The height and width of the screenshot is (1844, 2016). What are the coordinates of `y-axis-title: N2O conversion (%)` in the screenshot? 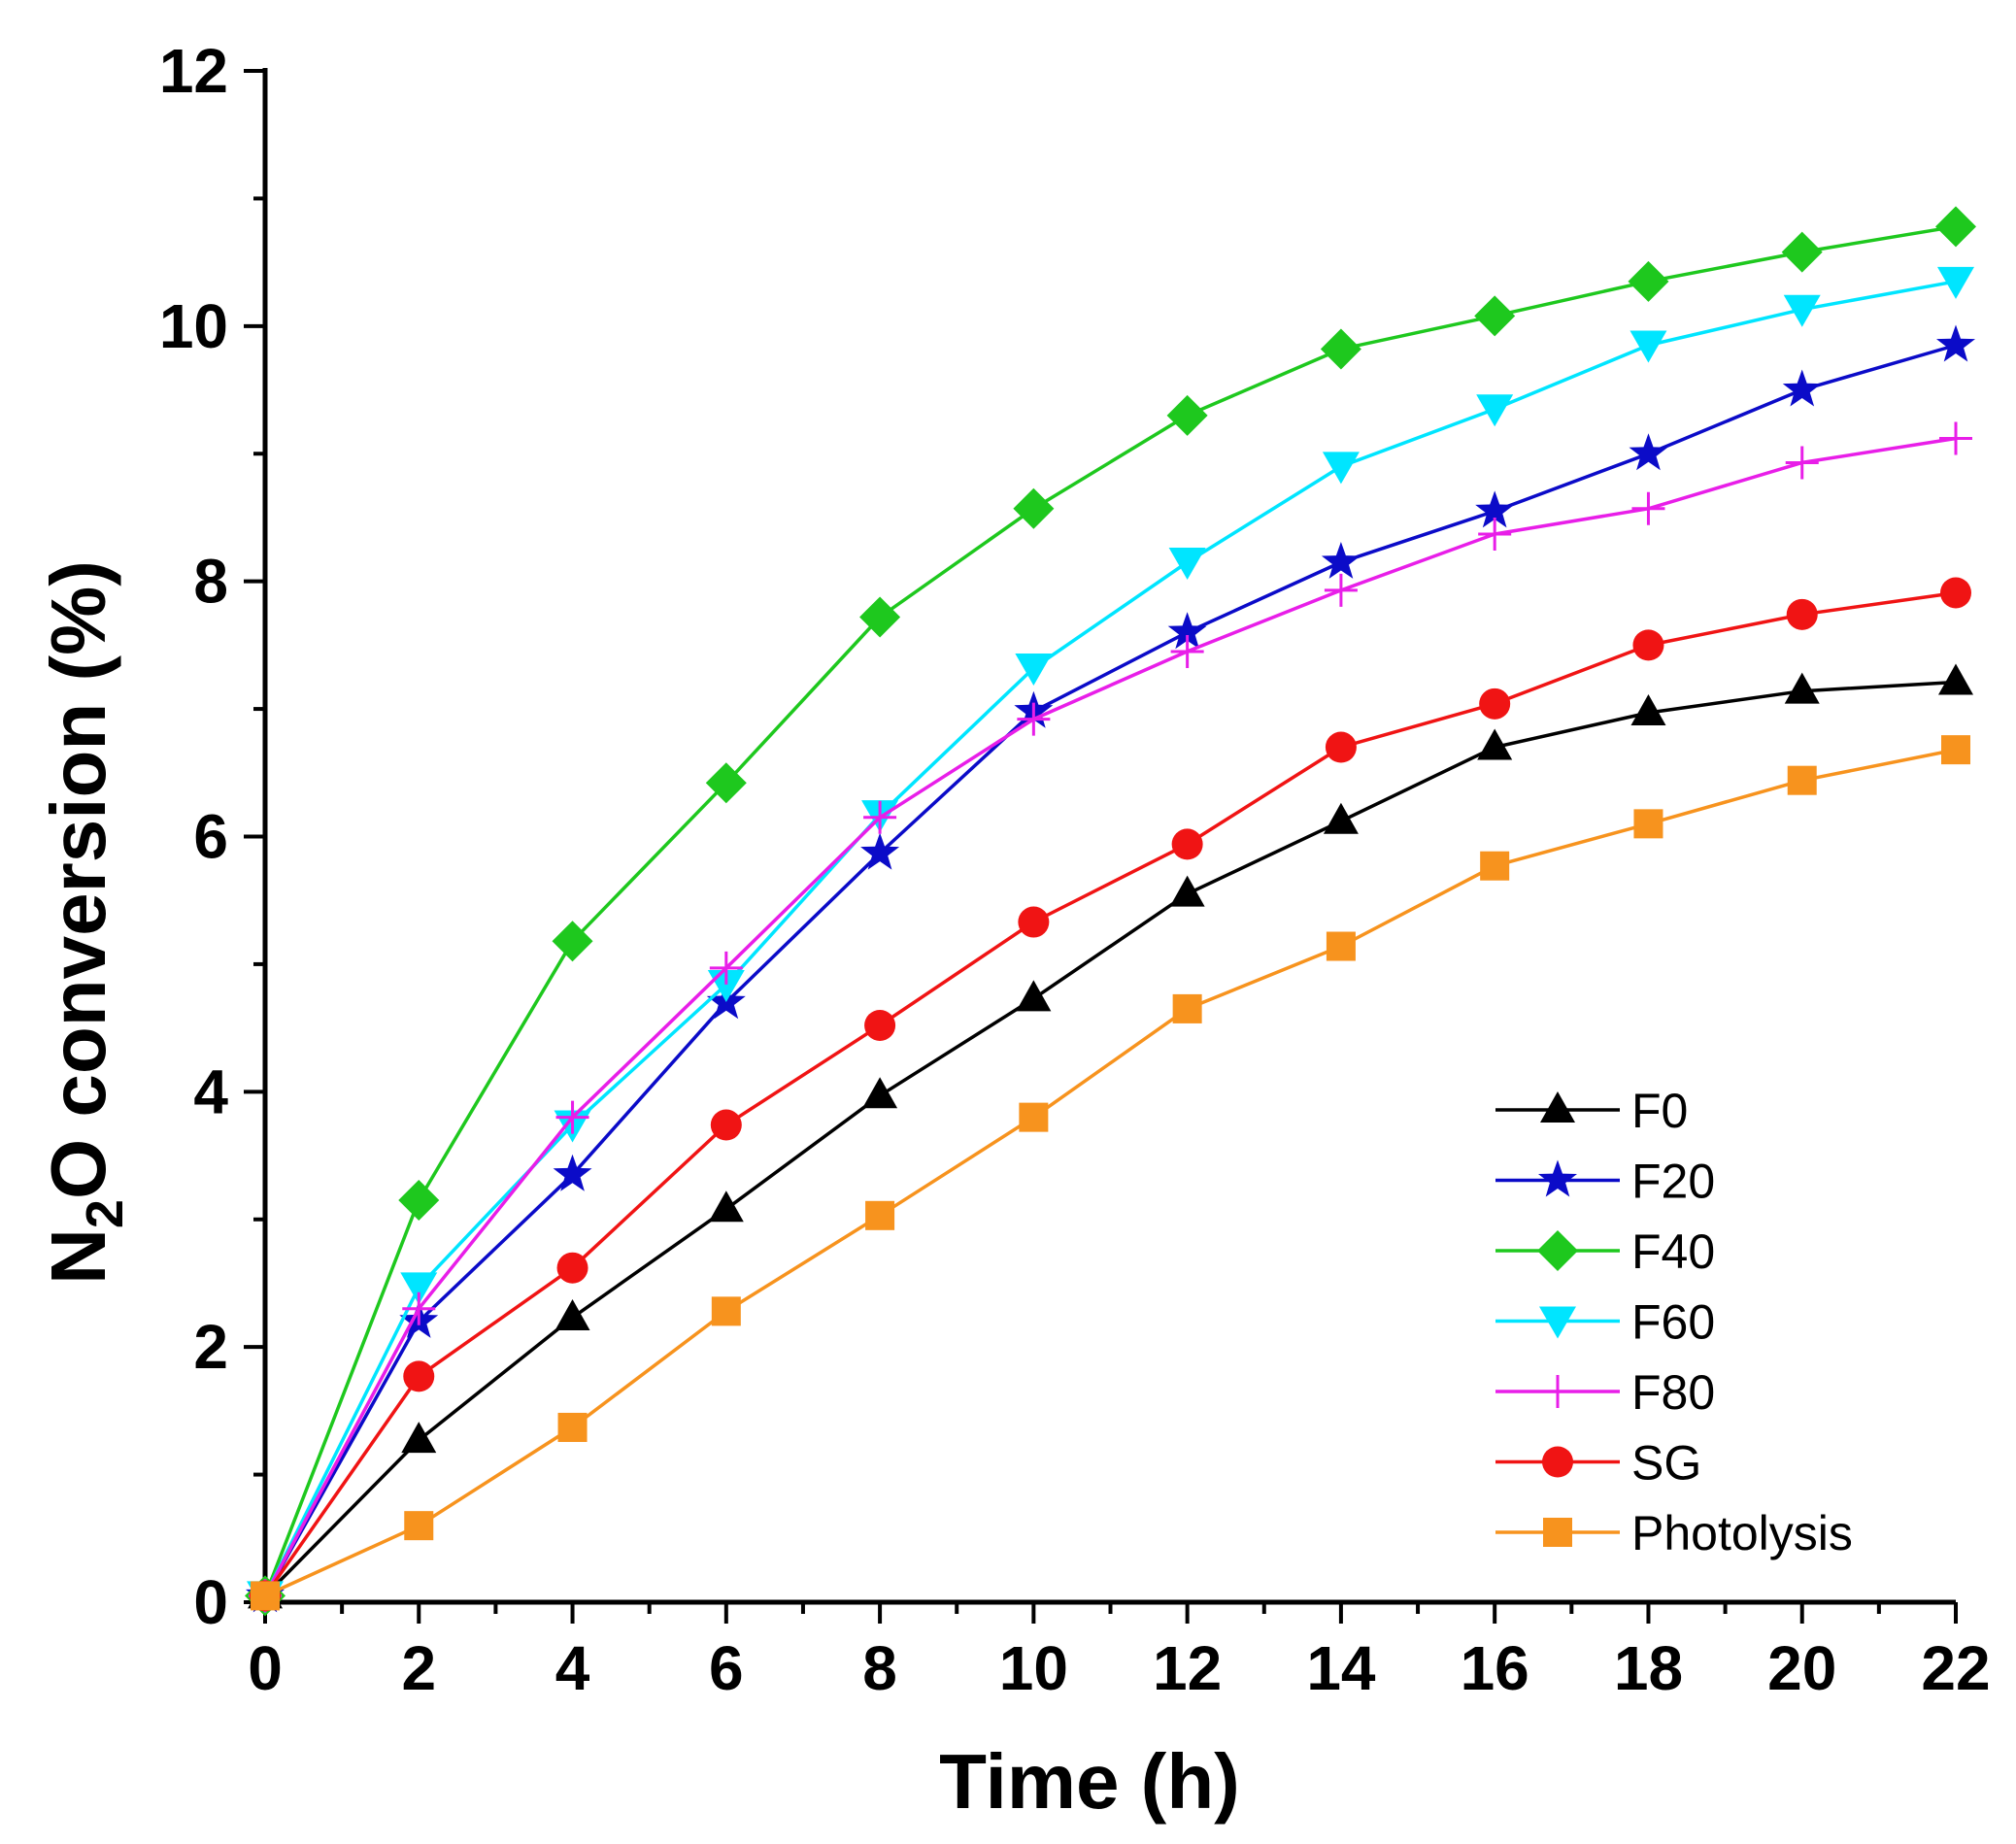 It's located at (84, 922).